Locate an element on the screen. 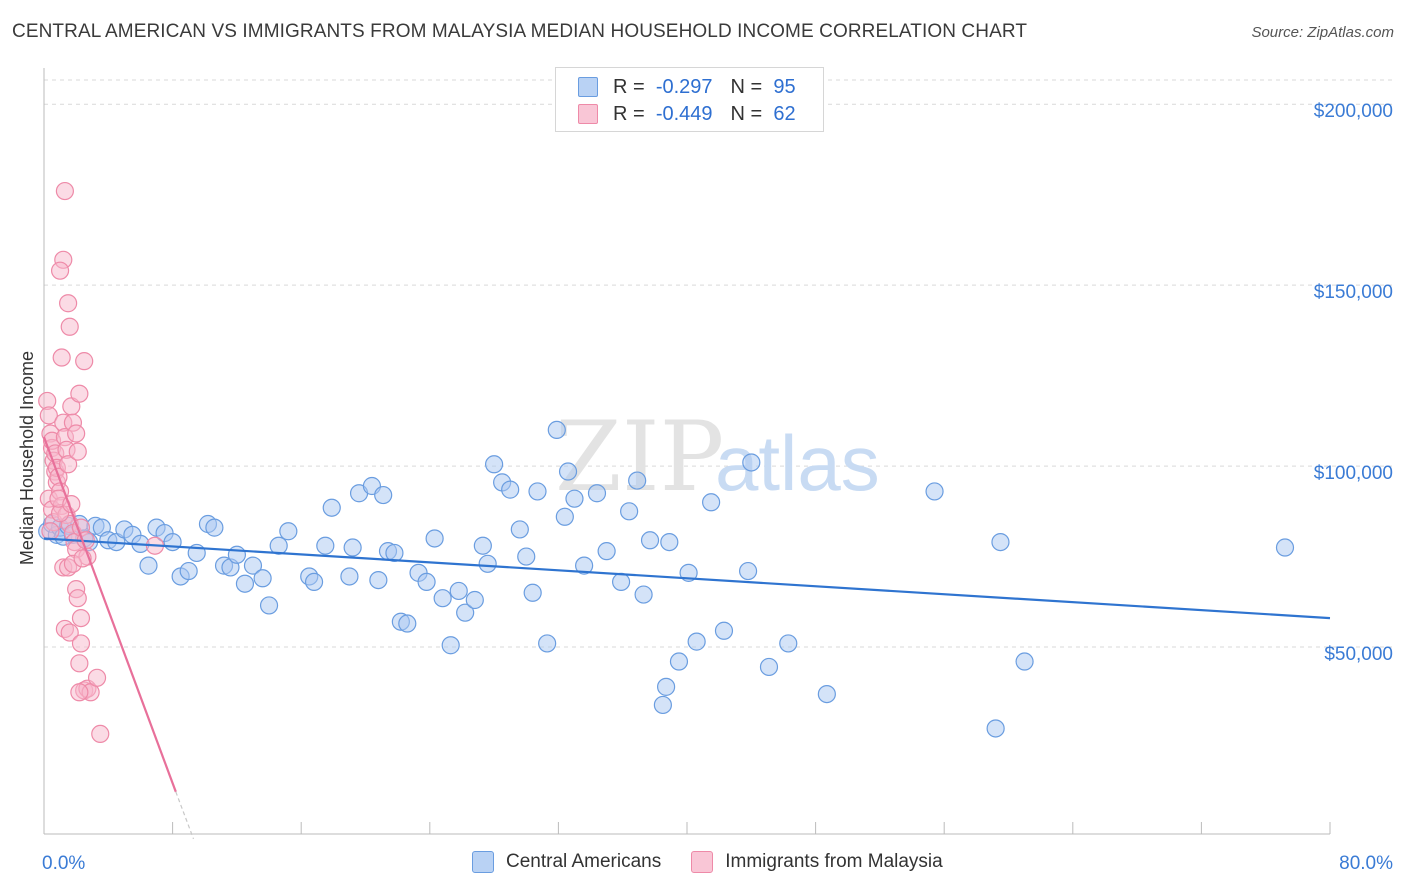 The image size is (1406, 892). source-label: Source: ZipAtlas.com is located at coordinates (1322, 32).